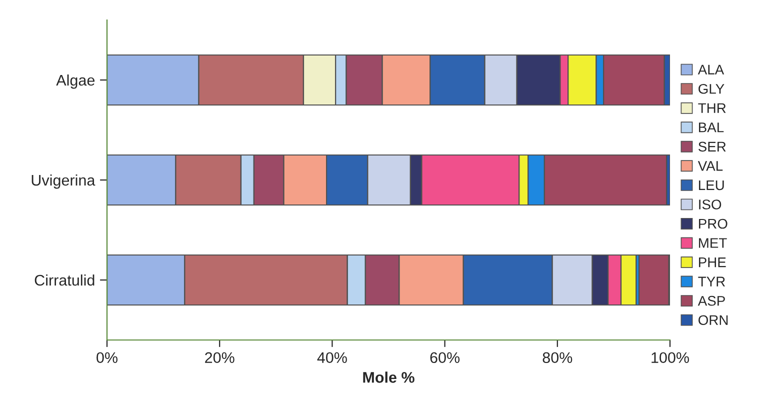 The image size is (784, 420). What do you see at coordinates (711, 69) in the screenshot?
I see `legend-label: ALA` at bounding box center [711, 69].